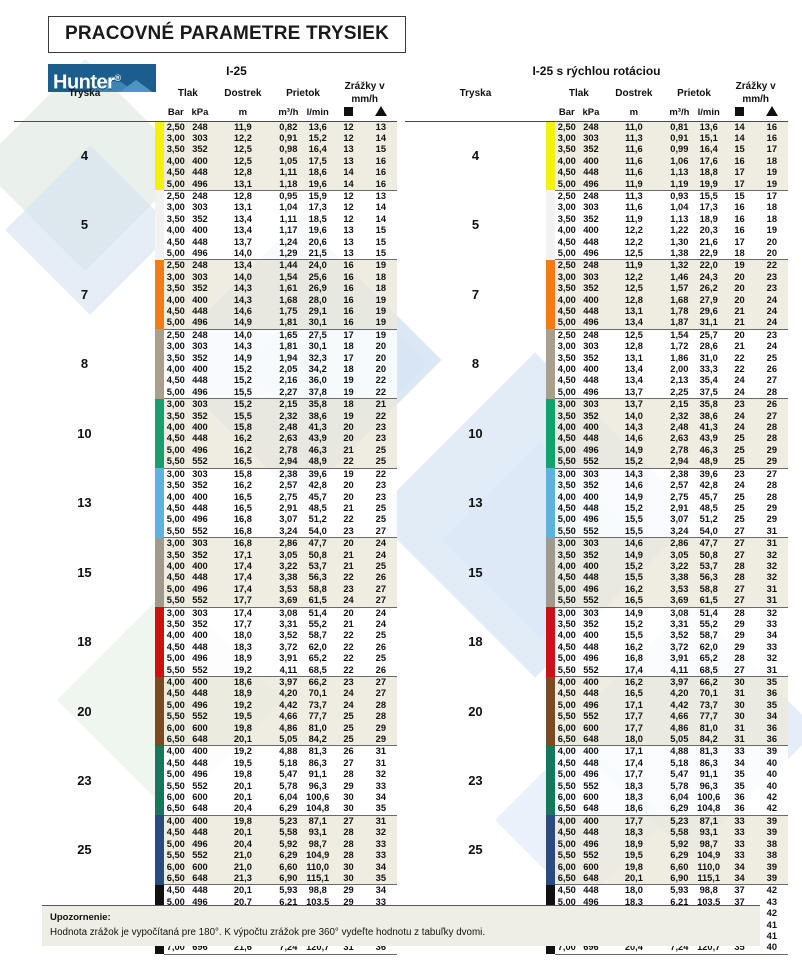 The height and width of the screenshot is (960, 802). Describe the element at coordinates (380, 879) in the screenshot. I see `cell-precip-triangle: 35` at that location.